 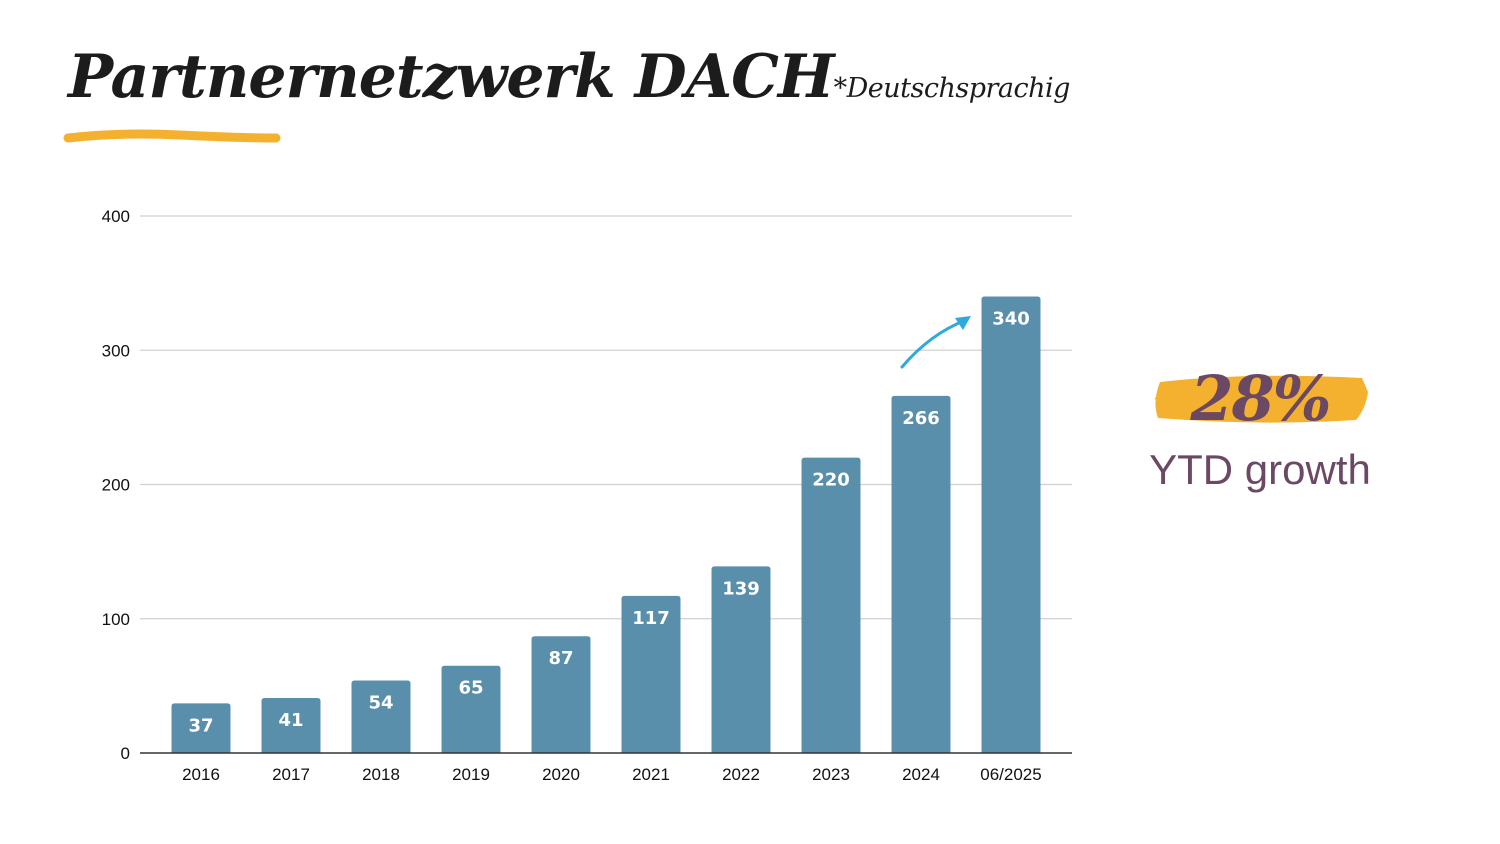 I want to click on bar-value-label: 139, so click(x=741, y=588).